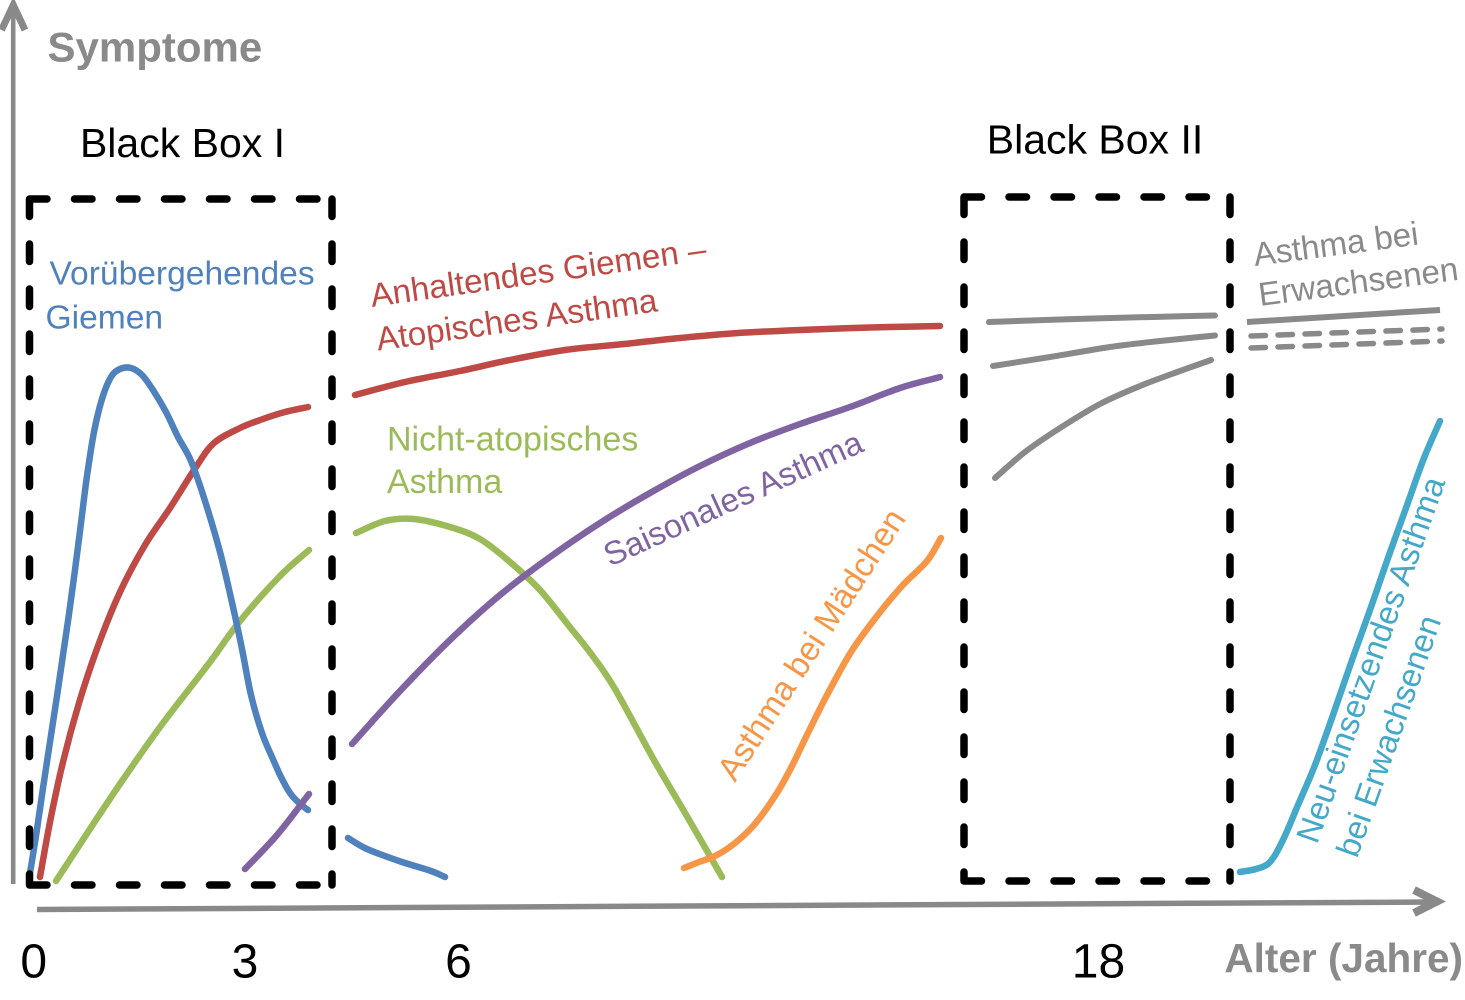 The image size is (1465, 1000). Describe the element at coordinates (512, 440) in the screenshot. I see `svg-text: Nicht-atopisches` at that location.